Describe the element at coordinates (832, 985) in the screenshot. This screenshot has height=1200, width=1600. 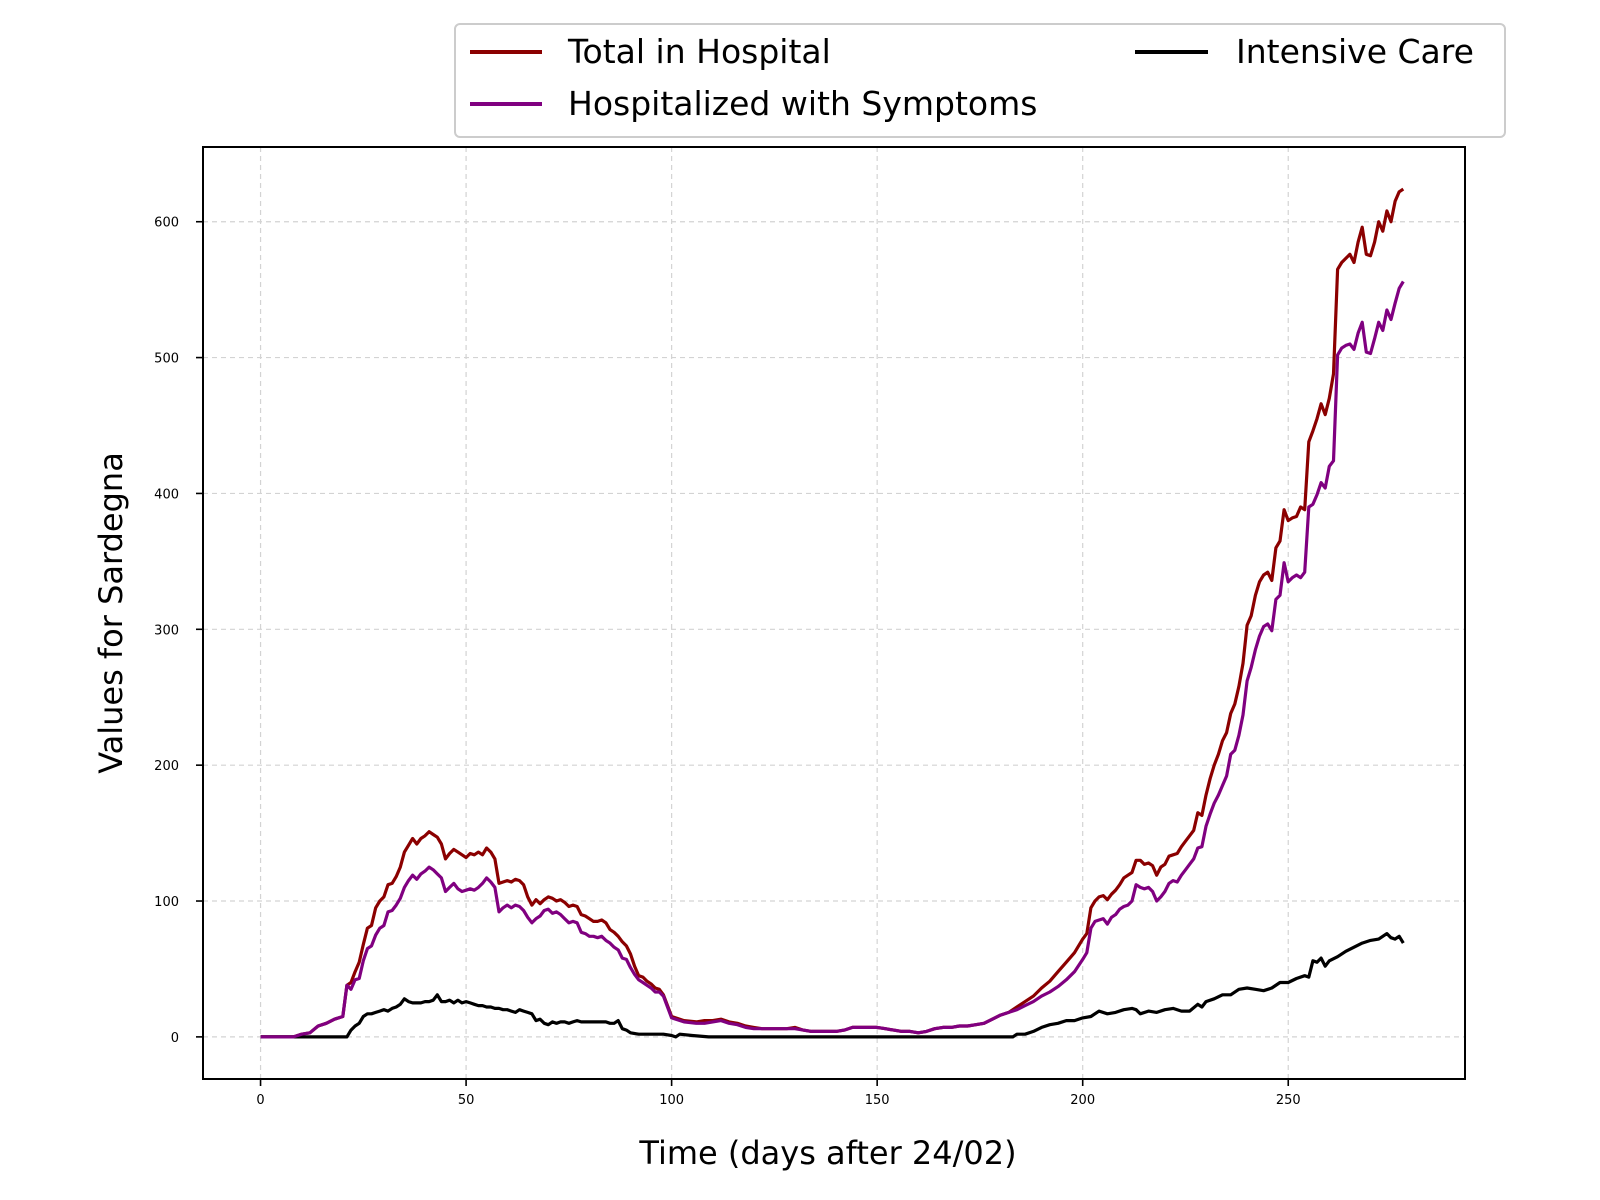
I see `series-line-intensive-care` at that location.